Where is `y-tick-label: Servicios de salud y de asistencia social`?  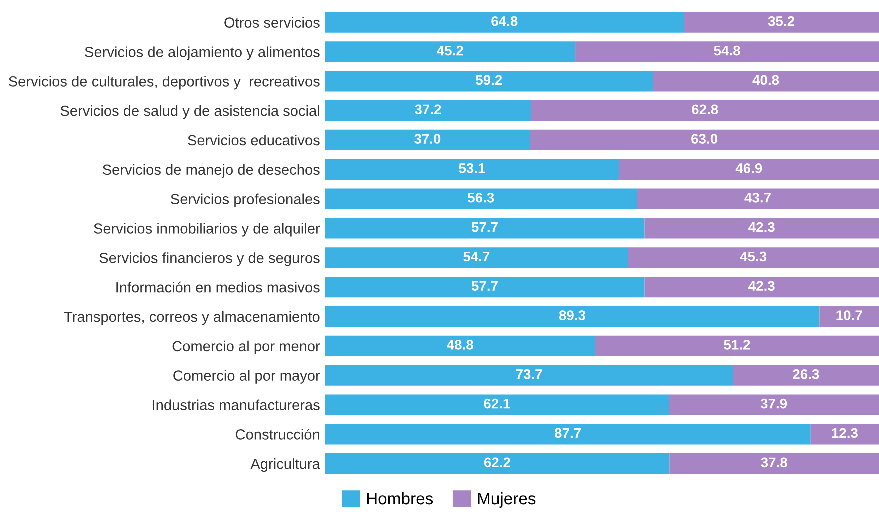 y-tick-label: Servicios de salud y de asistencia social is located at coordinates (190, 113).